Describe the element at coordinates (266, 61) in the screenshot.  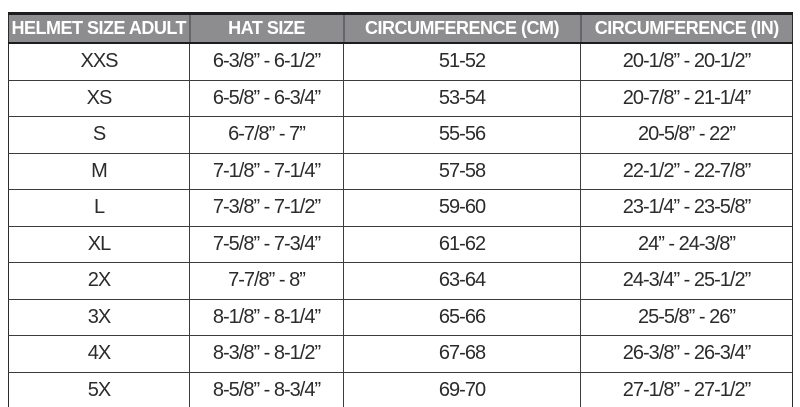
I see `cell-hat-size: 6-3/8” - 6-1/2”` at that location.